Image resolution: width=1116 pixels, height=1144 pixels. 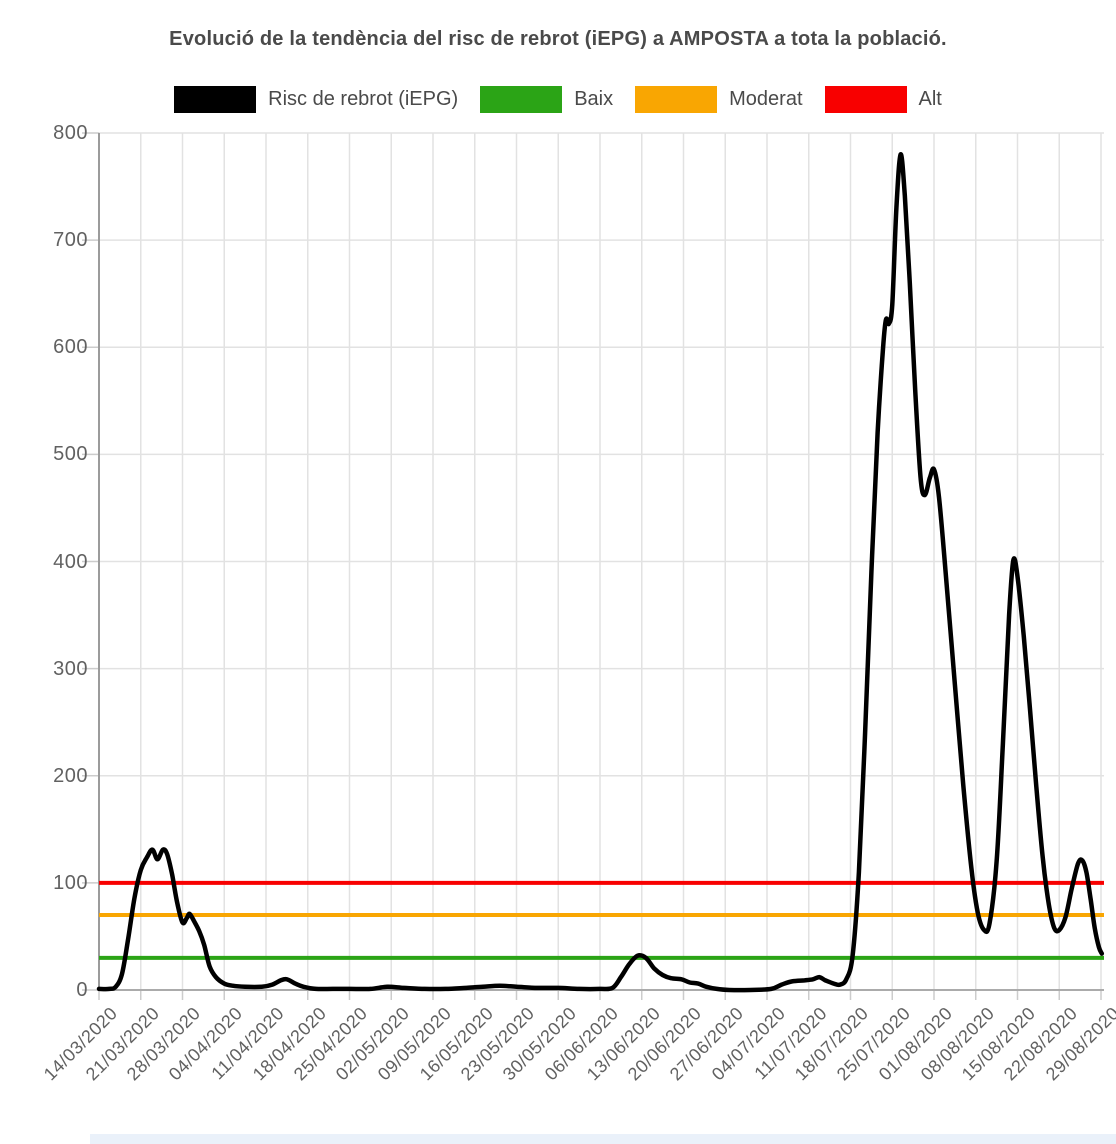 I want to click on legend-label: Moderat, so click(x=766, y=99).